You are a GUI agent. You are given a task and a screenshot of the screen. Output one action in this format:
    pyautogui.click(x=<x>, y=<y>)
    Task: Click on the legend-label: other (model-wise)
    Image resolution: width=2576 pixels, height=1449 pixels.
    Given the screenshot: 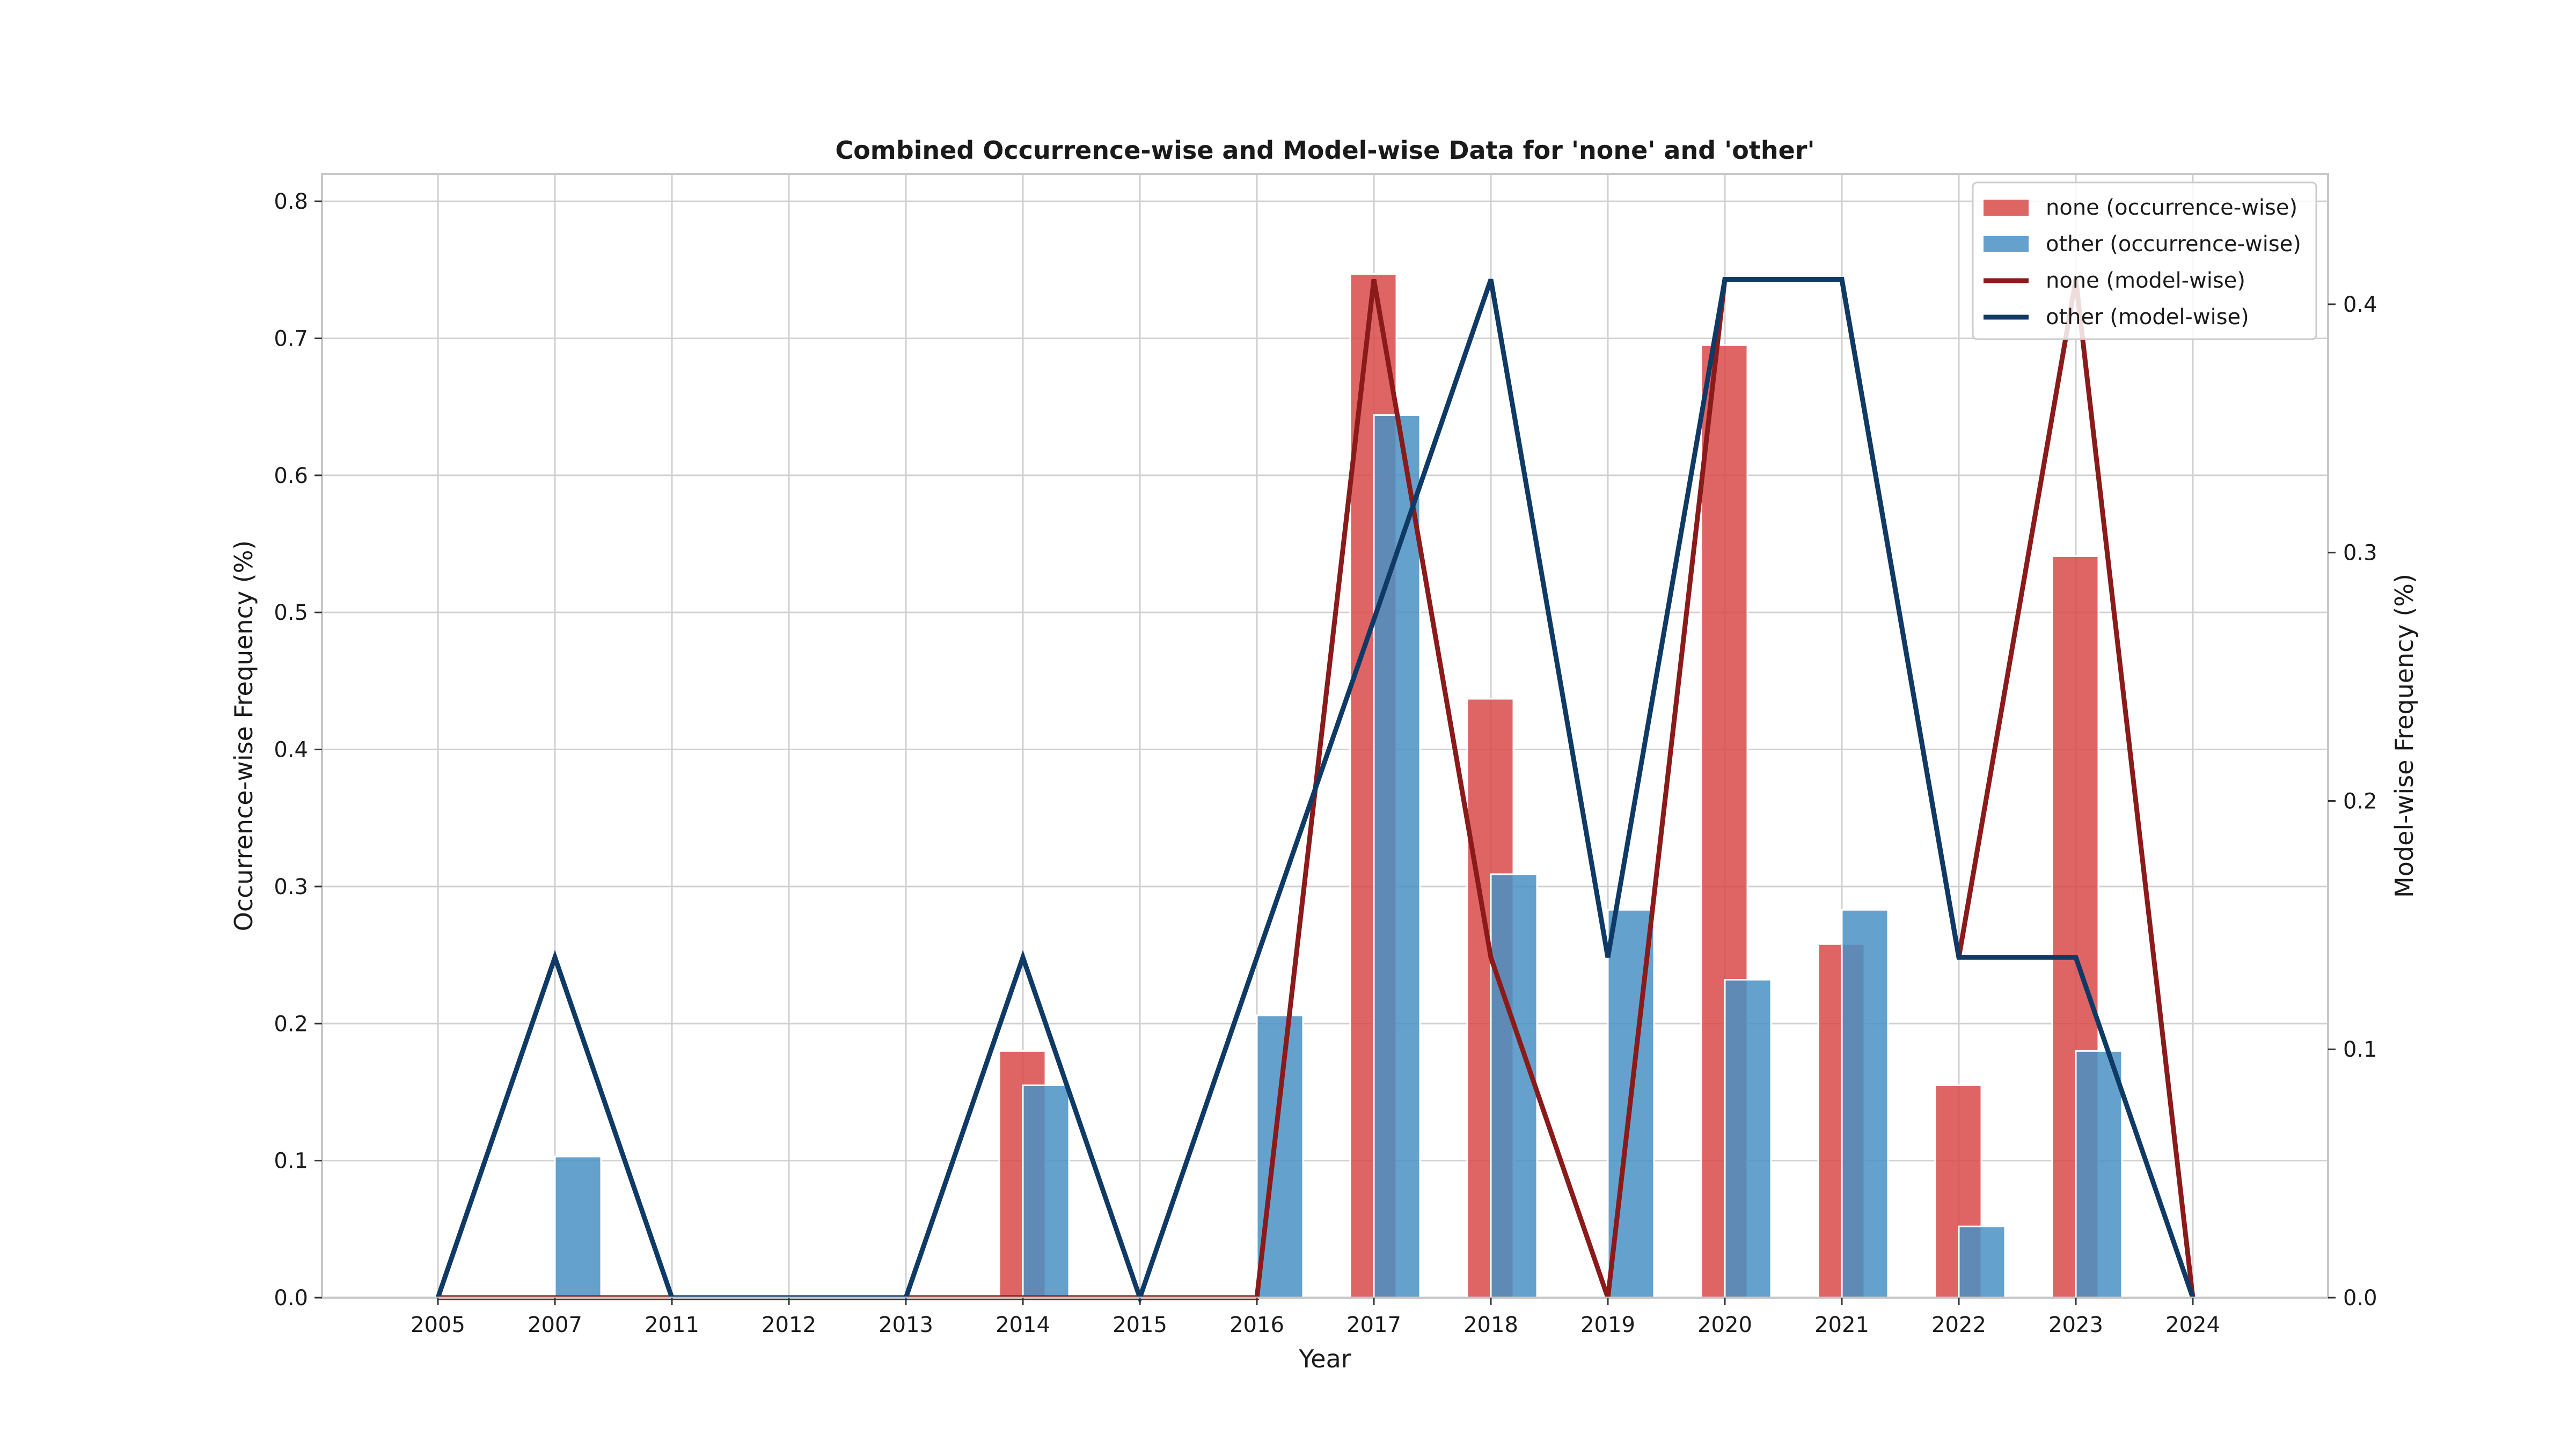 What is the action you would take?
    pyautogui.click(x=2147, y=317)
    